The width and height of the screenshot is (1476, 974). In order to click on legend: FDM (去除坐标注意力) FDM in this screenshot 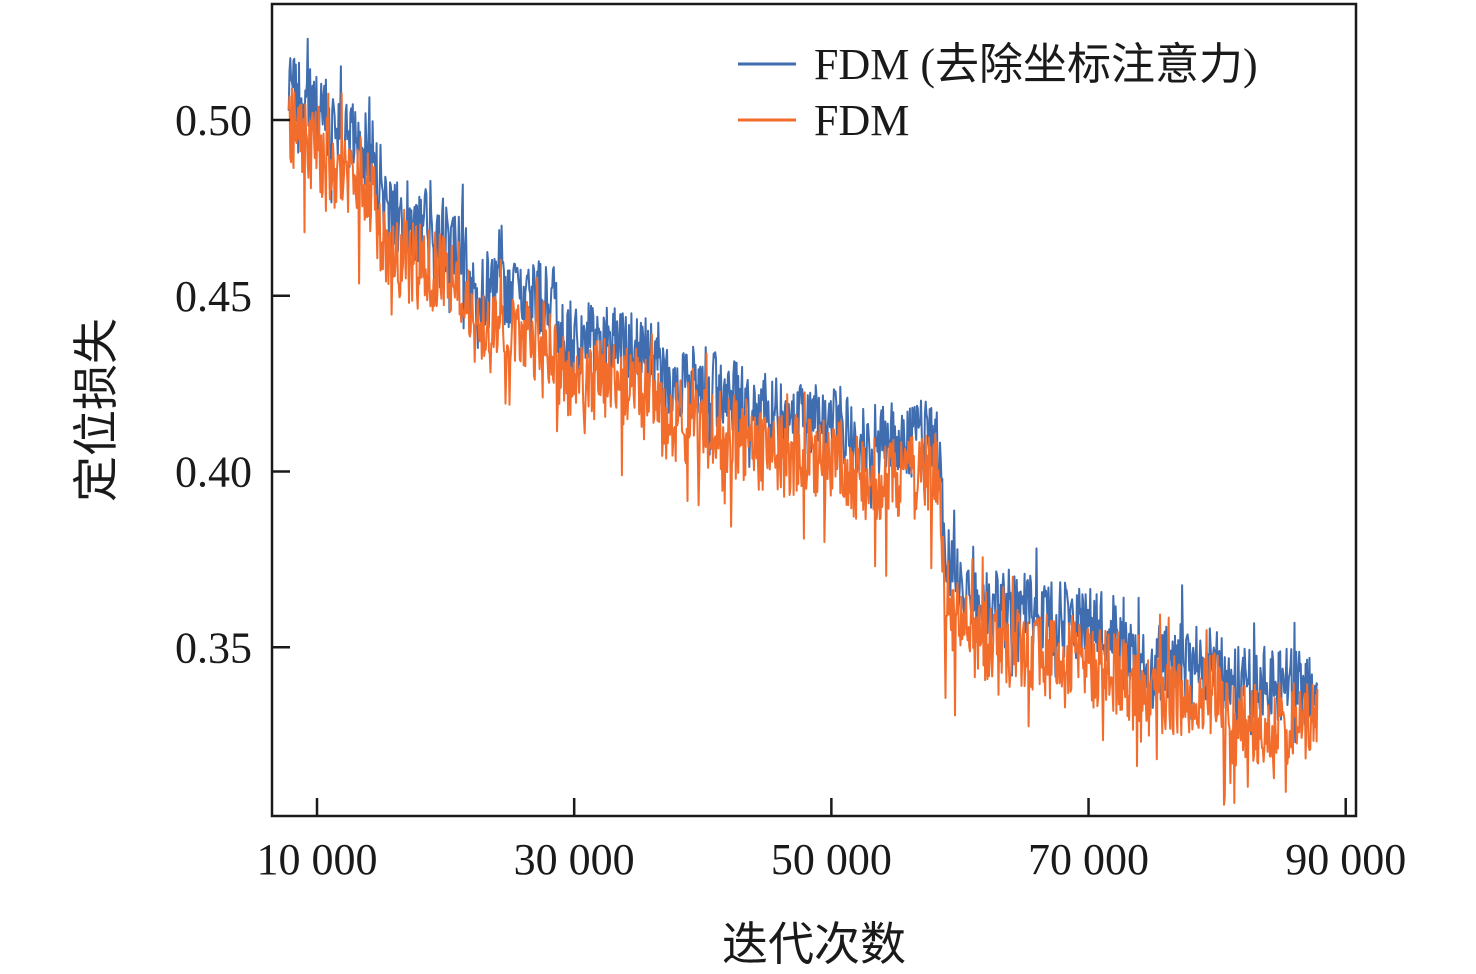, I will do `click(998, 92)`.